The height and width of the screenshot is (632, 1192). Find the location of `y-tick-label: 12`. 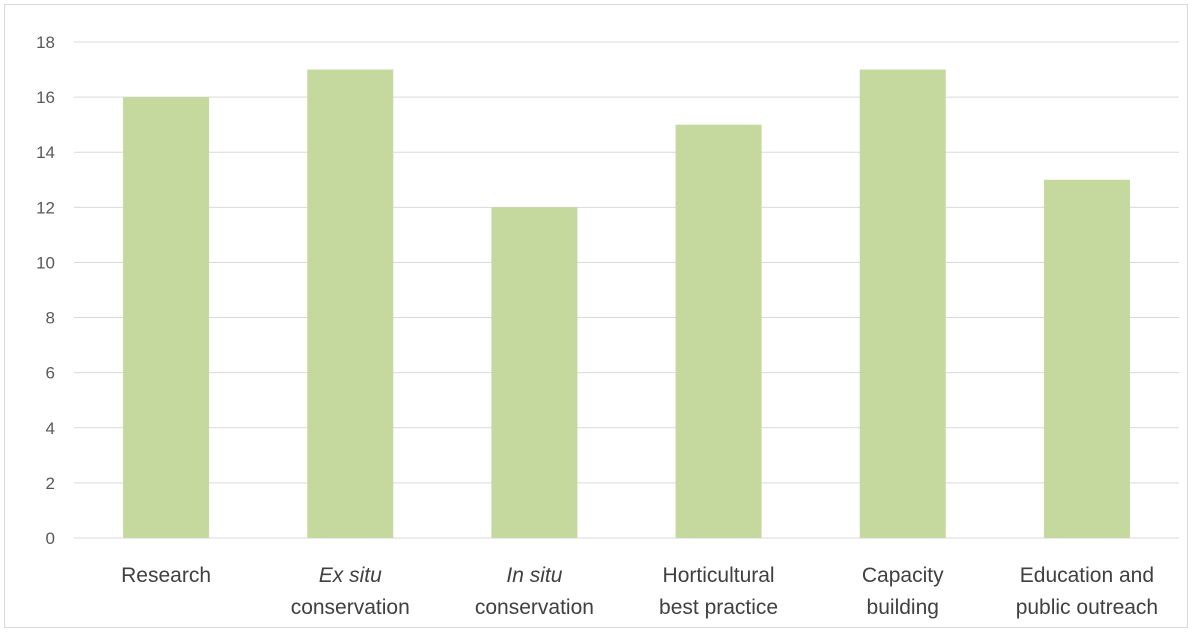

y-tick-label: 12 is located at coordinates (45, 207).